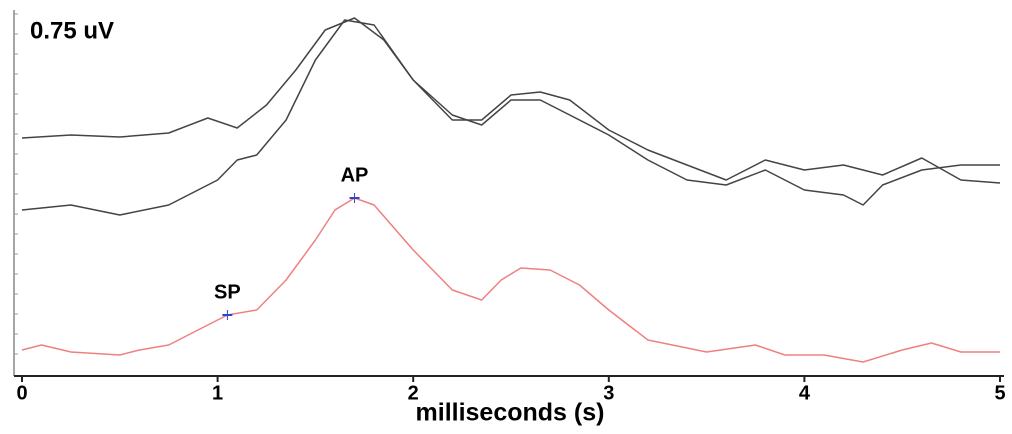  Describe the element at coordinates (510, 413) in the screenshot. I see `x-axis-label: milliseconds (s)` at that location.